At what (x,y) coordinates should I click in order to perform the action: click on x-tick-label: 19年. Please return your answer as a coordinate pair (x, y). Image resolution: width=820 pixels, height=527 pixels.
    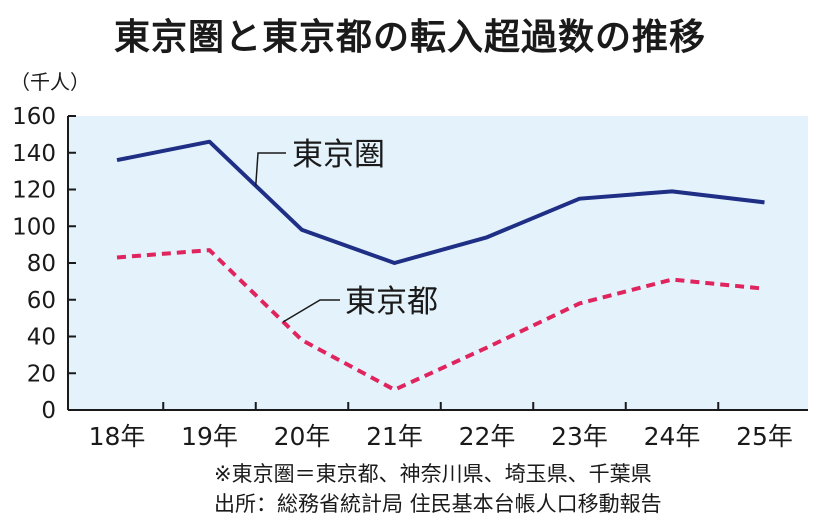
    Looking at the image, I should click on (209, 436).